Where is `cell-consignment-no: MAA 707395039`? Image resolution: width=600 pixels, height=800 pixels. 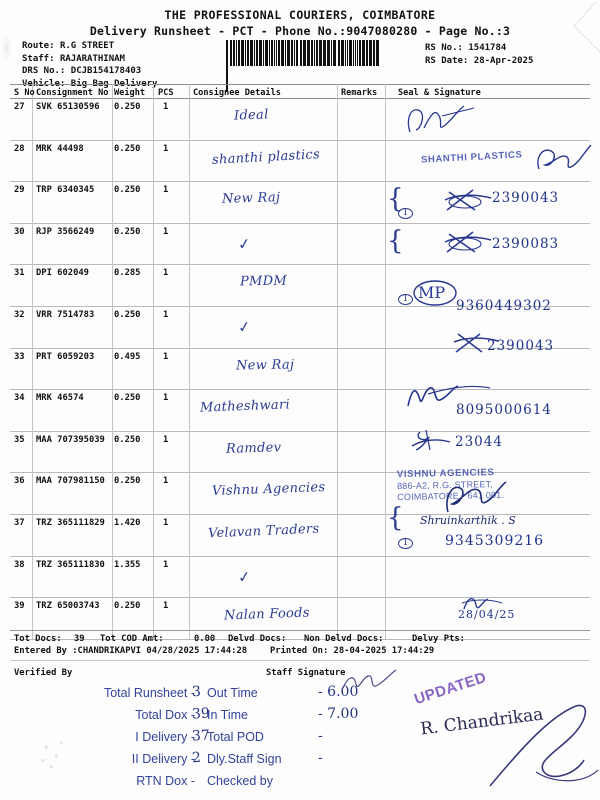 cell-consignment-no: MAA 707395039 is located at coordinates (70, 439).